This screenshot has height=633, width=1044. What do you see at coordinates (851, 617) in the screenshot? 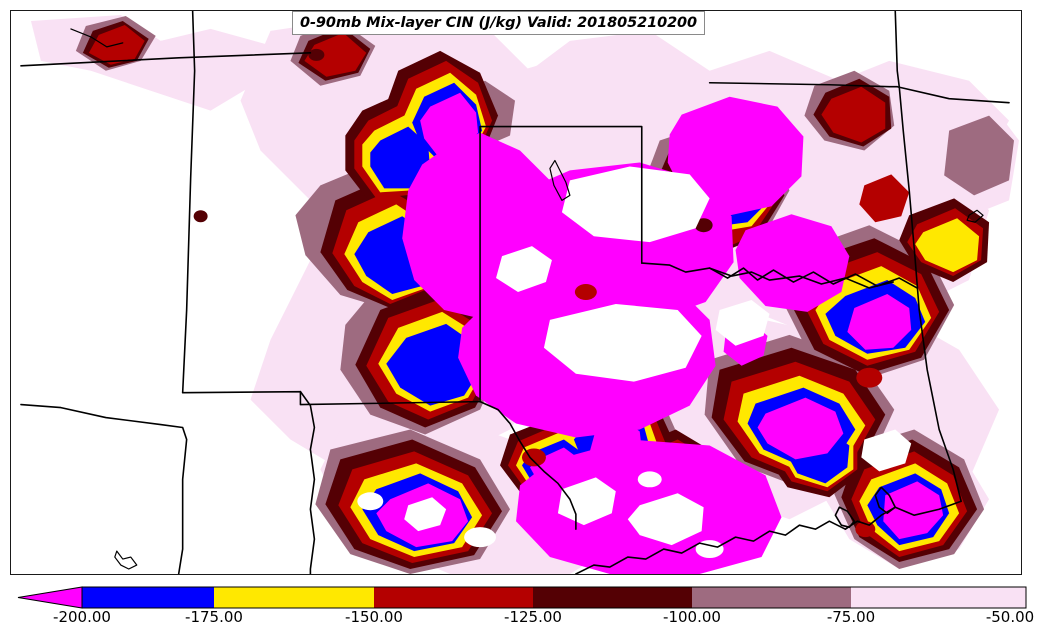
I see `colorbar-tick-label-5: -75.00` at bounding box center [851, 617].